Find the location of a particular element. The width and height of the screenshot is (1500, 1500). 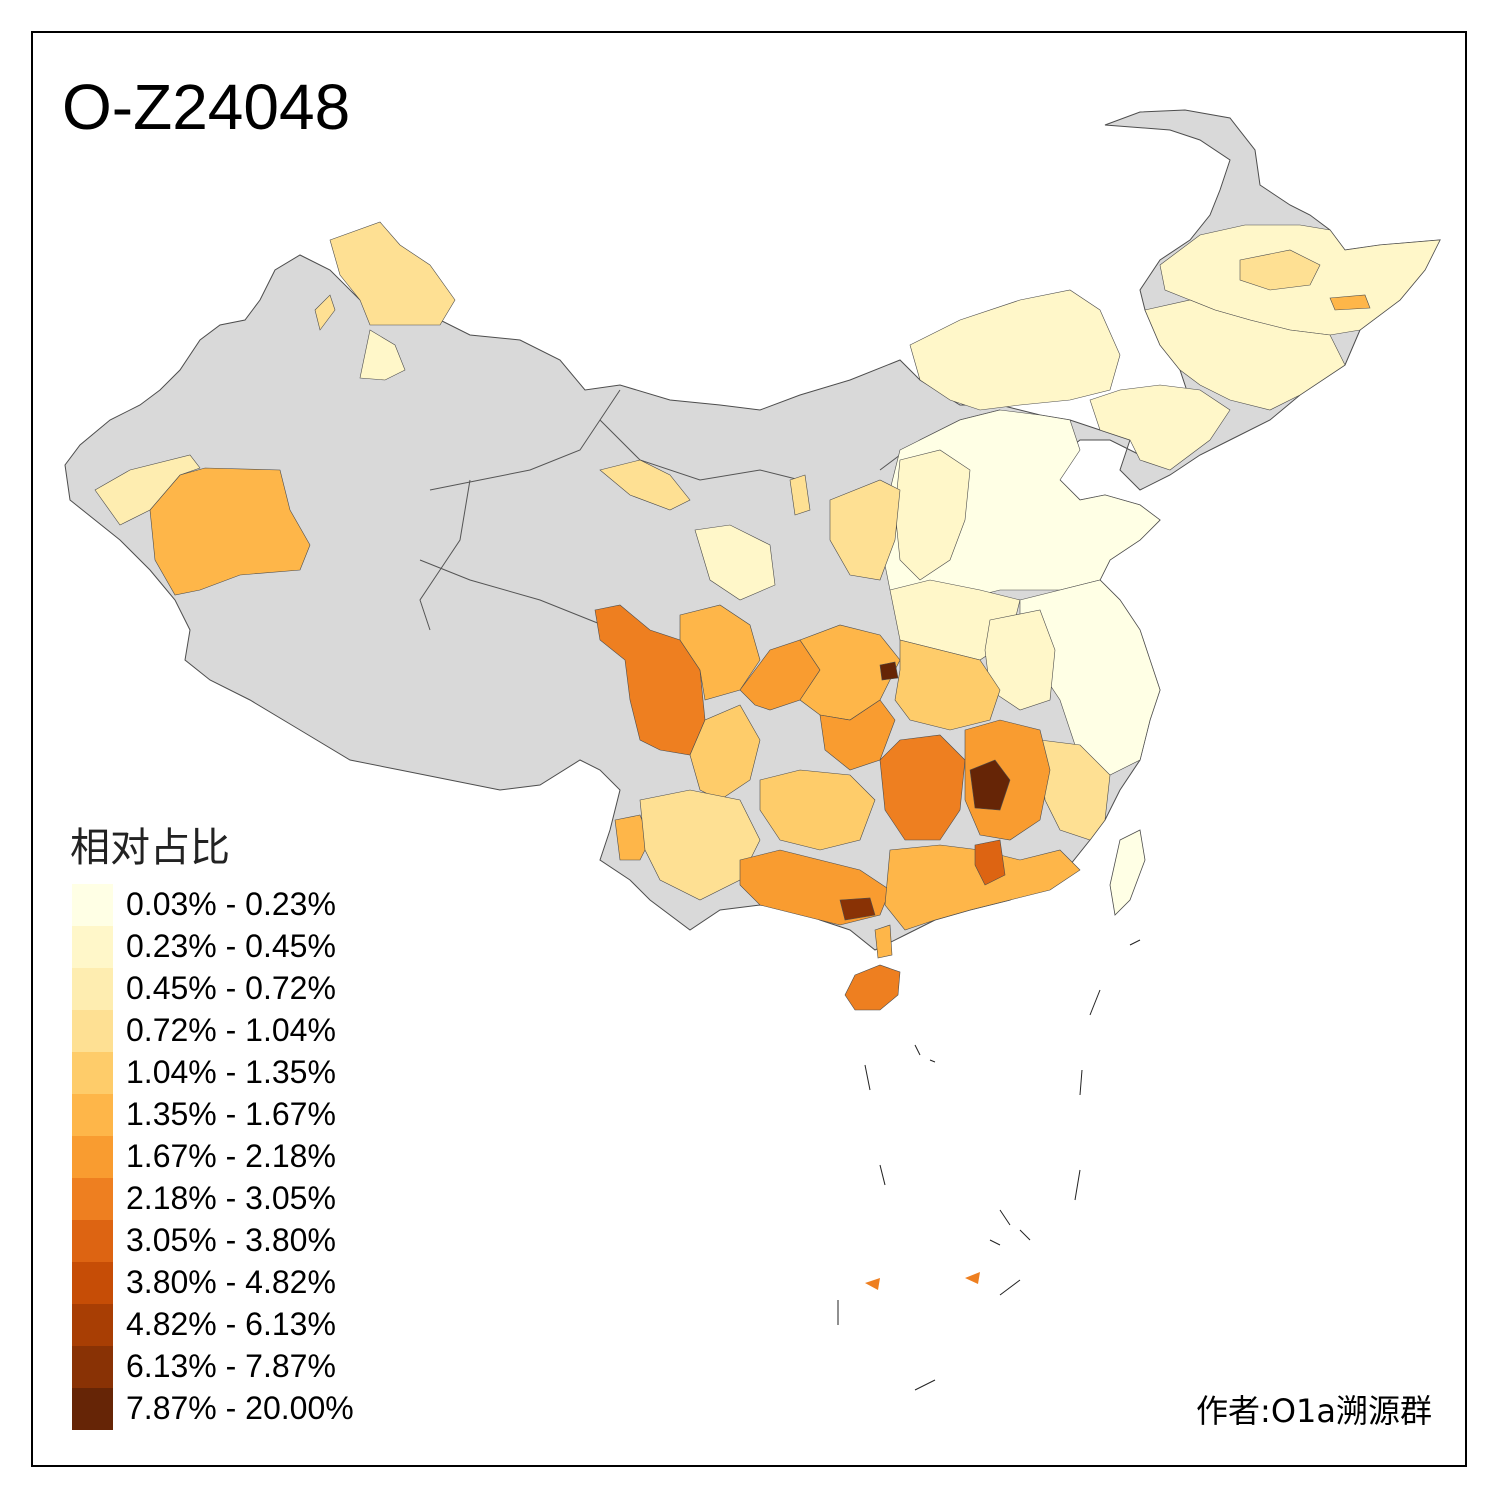

region-kizilsu is located at coordinates (147, 490).